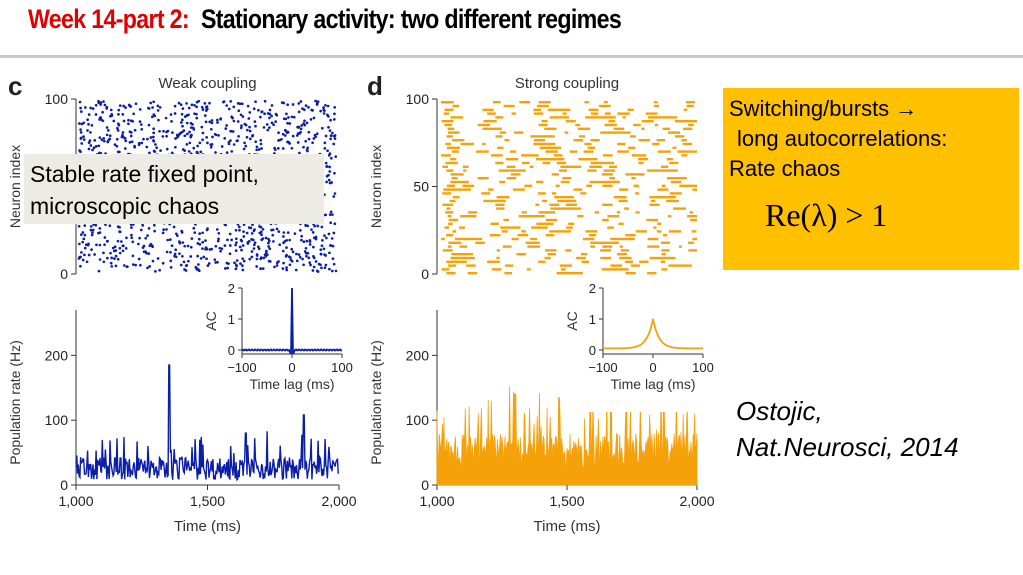 The image size is (1023, 575). I want to click on title-divider, so click(511, 56).